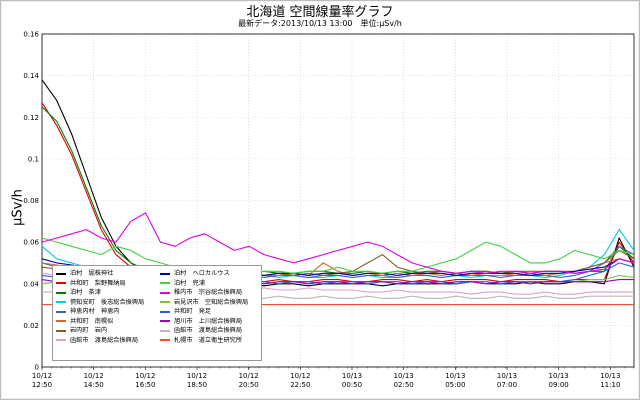 This screenshot has height=400, width=640. I want to click on x-tick-label-time: 20:50, so click(249, 385).